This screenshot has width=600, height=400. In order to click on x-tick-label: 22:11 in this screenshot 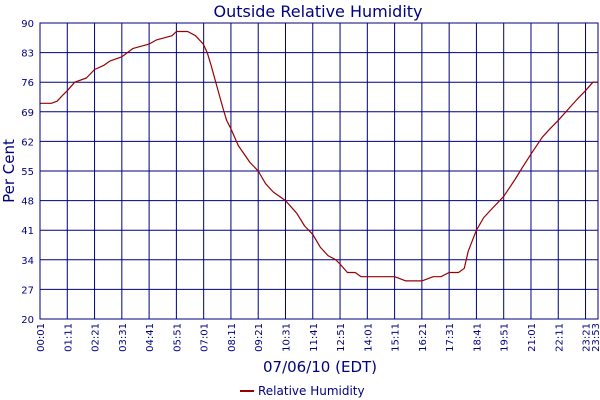, I will do `click(559, 337)`.